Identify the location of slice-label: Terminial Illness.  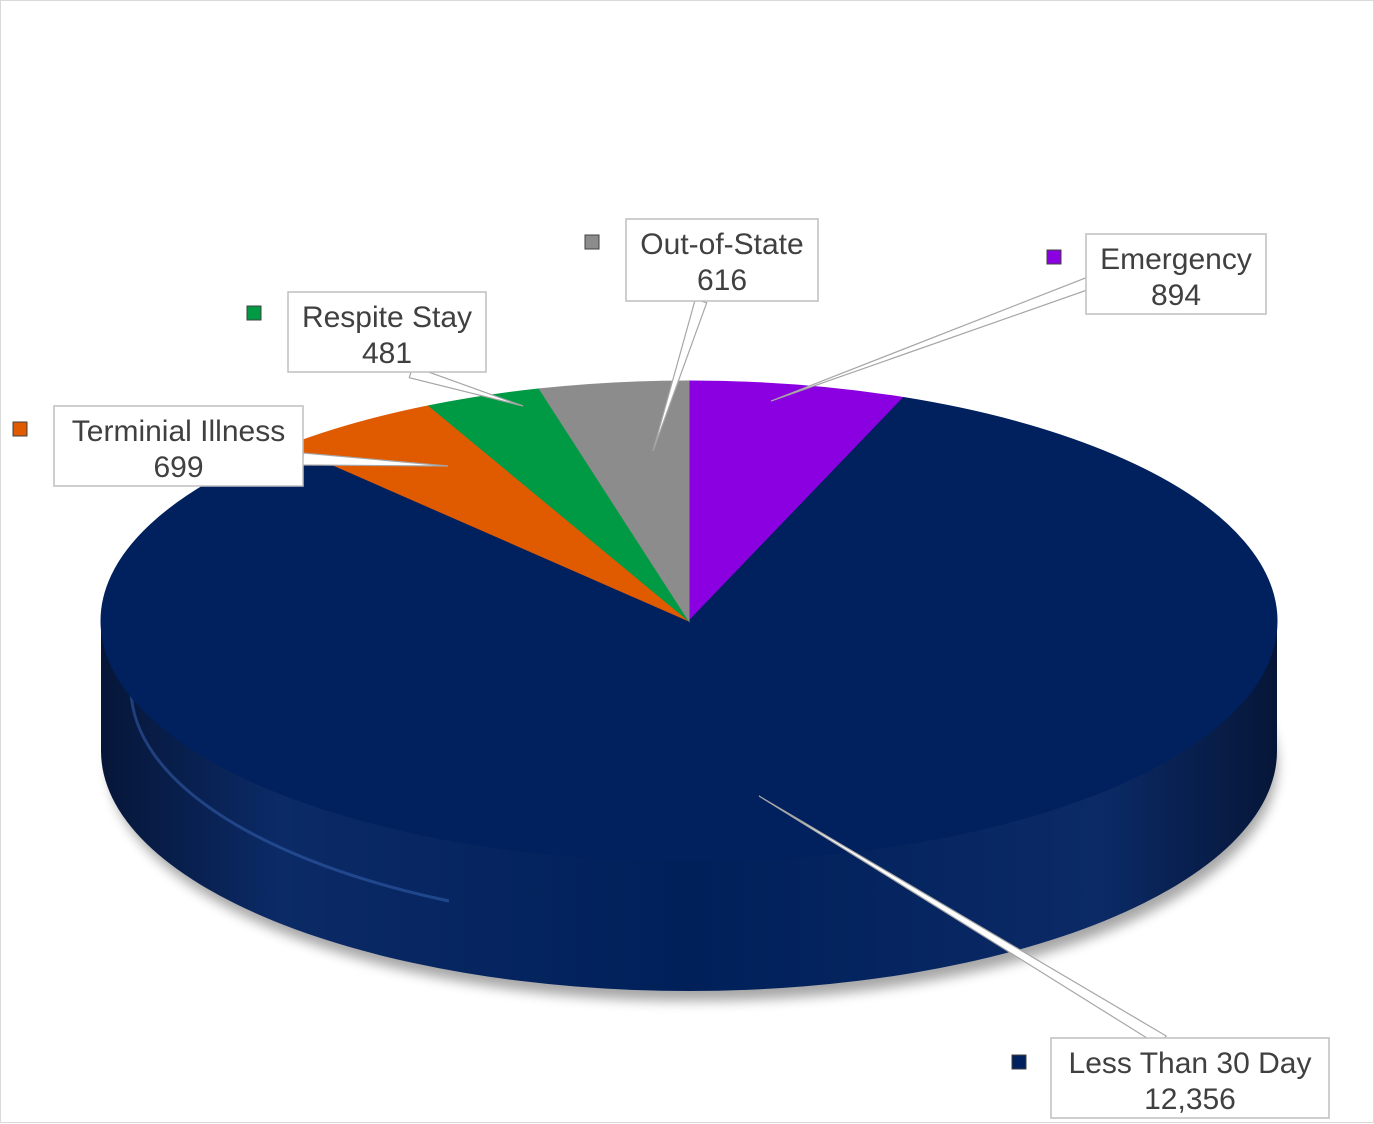
(178, 431).